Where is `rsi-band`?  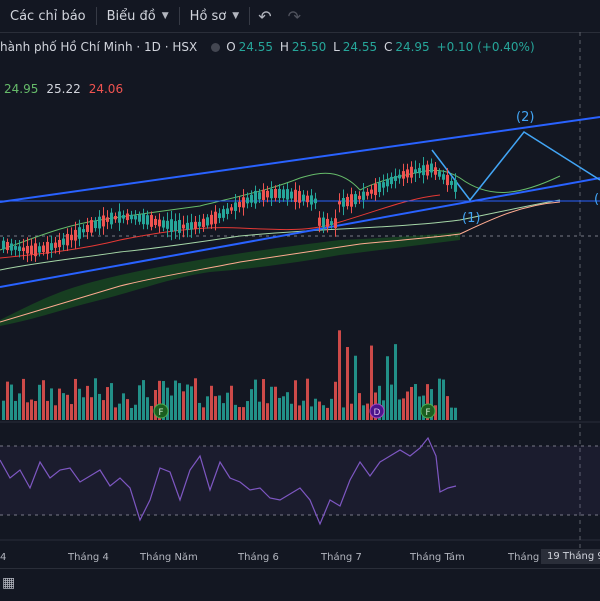
rsi-band is located at coordinates (300, 480).